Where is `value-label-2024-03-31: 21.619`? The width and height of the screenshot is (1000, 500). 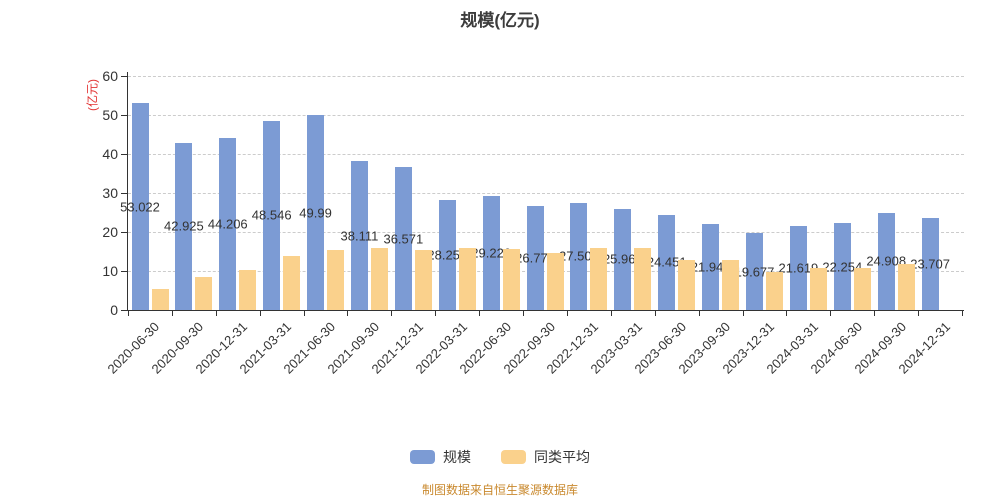 value-label-2024-03-31: 21.619 is located at coordinates (798, 268).